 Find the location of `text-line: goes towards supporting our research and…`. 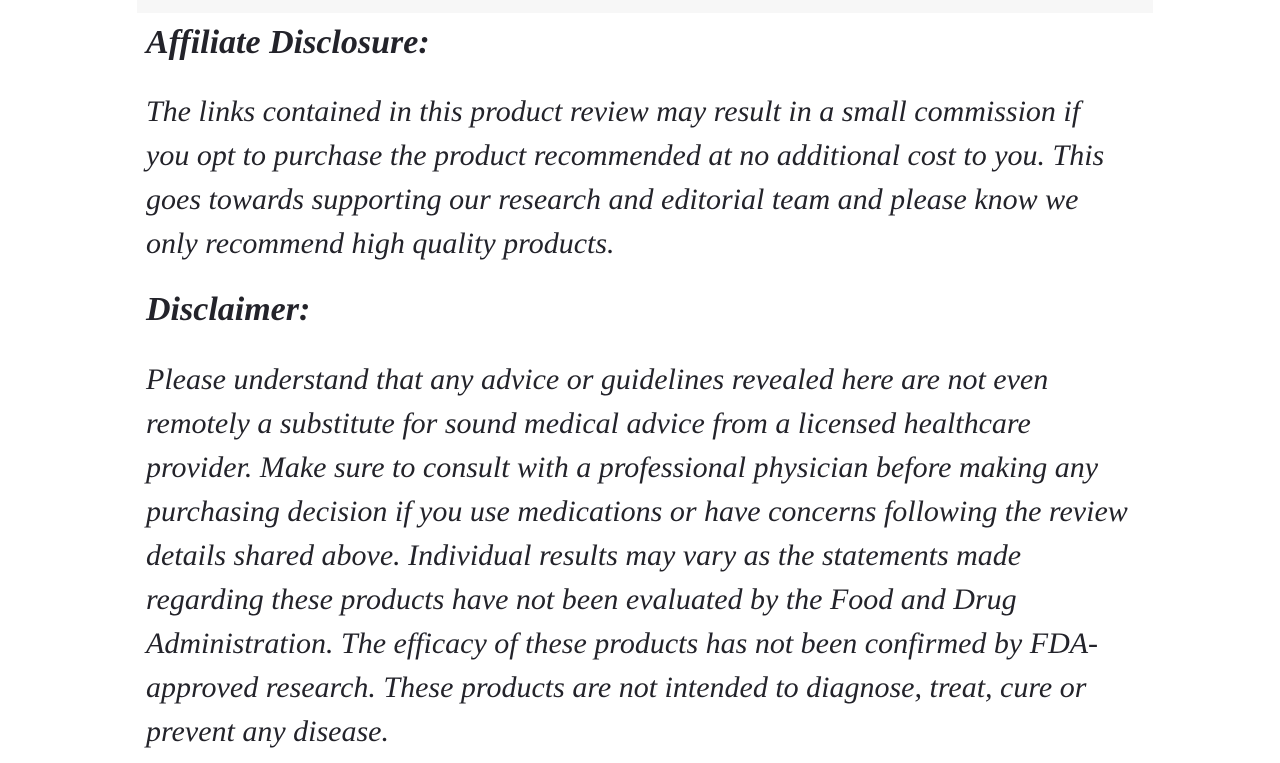

text-line: goes towards supporting our research and… is located at coordinates (612, 199).